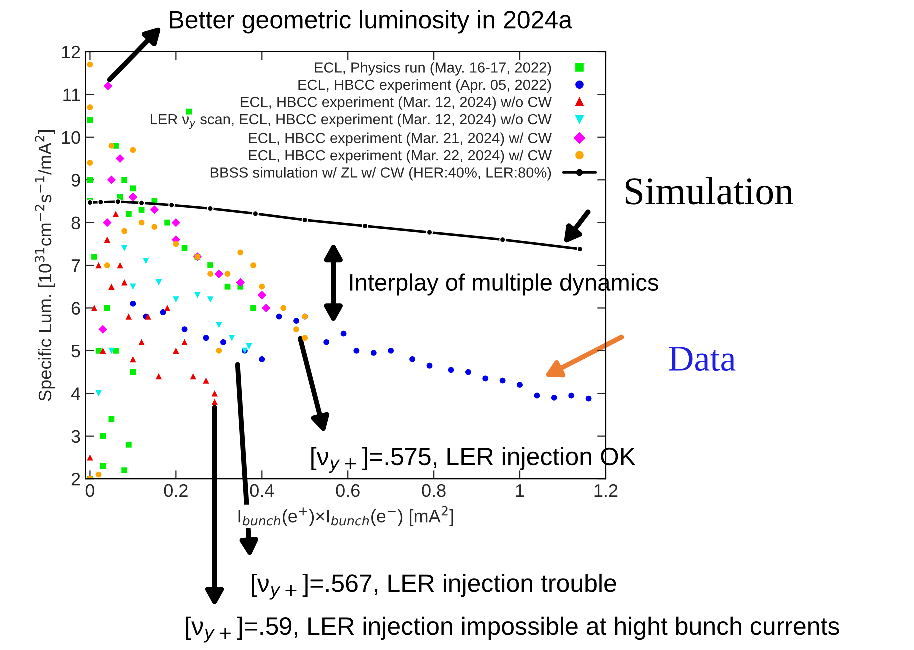 The image size is (914, 650). What do you see at coordinates (513, 629) in the screenshot?
I see `text: [ν$_{y+}$]=.59, LER injection impossible at hight bunch currents` at bounding box center [513, 629].